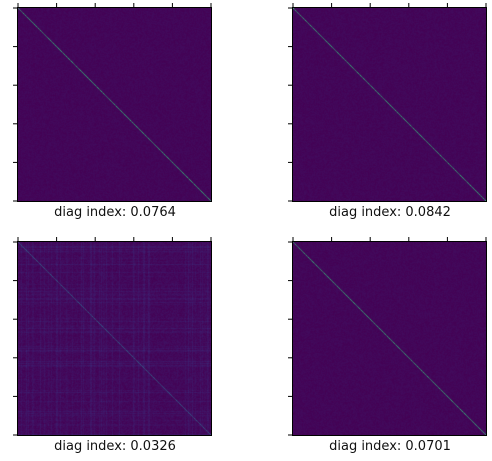  I want to click on caption-3: diag index: 0.0326, so click(115, 446).